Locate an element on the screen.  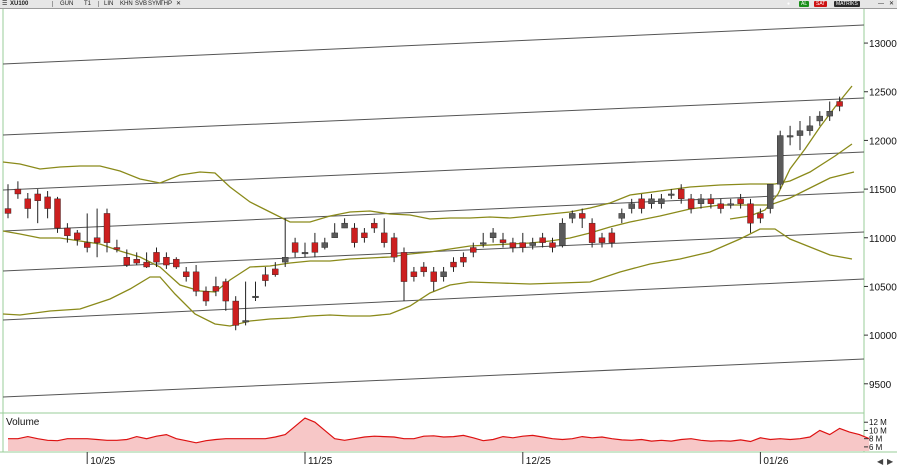
menu-icon: ☰ is located at coordinates (5, 4).